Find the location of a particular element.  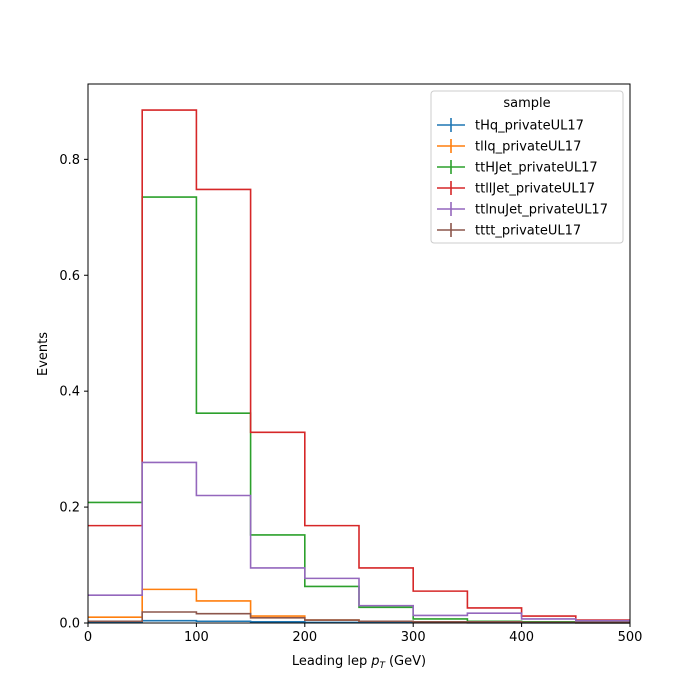

legend-title: sample is located at coordinates (526, 103).